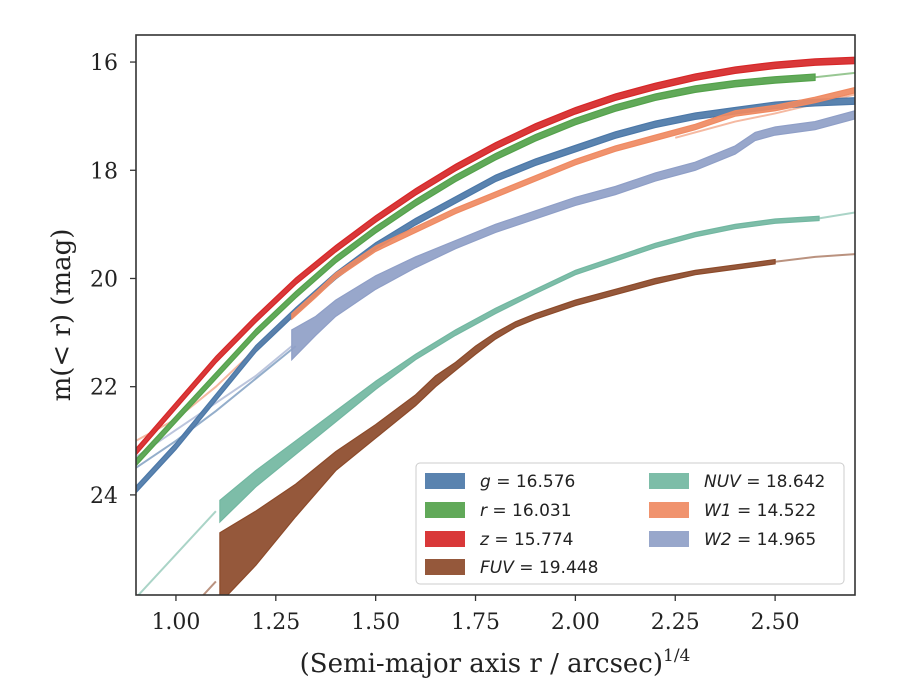  What do you see at coordinates (104, 171) in the screenshot?
I see `y-tick-label: 18` at bounding box center [104, 171].